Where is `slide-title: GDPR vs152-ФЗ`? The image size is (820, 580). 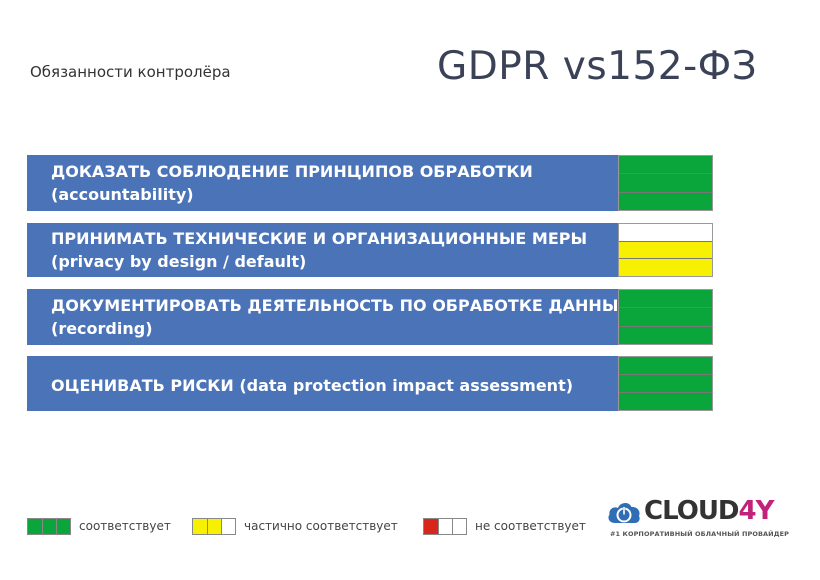
slide-title: GDPR vs152-ФЗ is located at coordinates (597, 66).